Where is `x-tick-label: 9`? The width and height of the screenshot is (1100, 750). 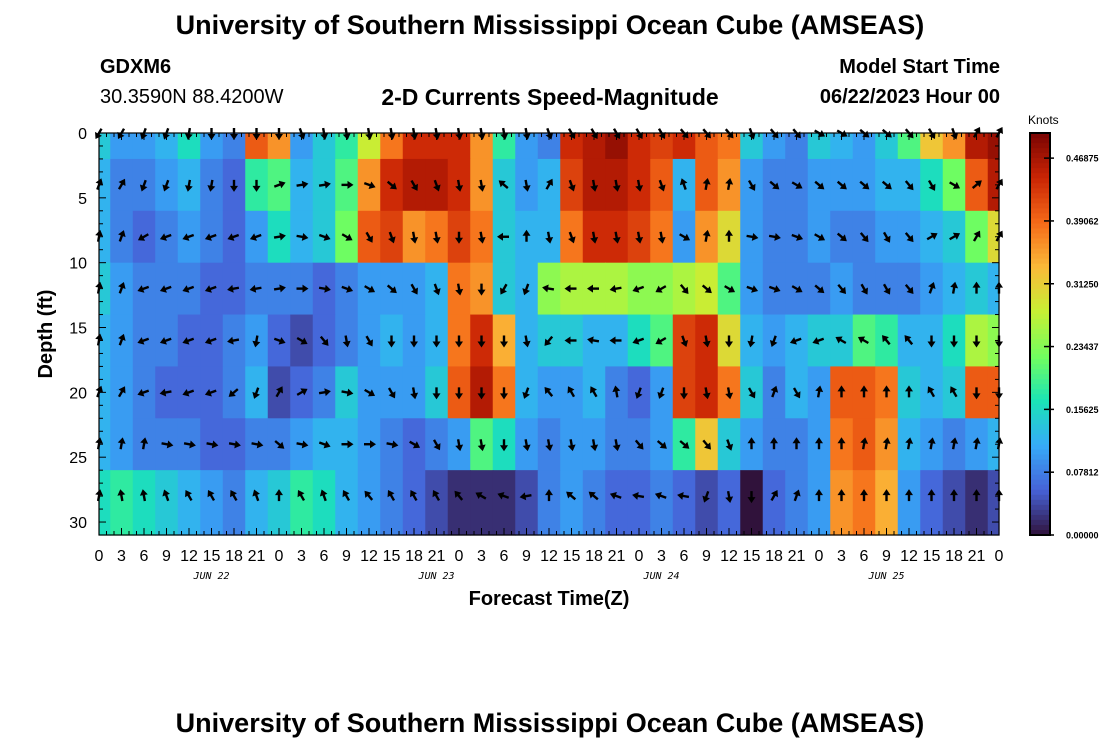
x-tick-label: 9 is located at coordinates (346, 556).